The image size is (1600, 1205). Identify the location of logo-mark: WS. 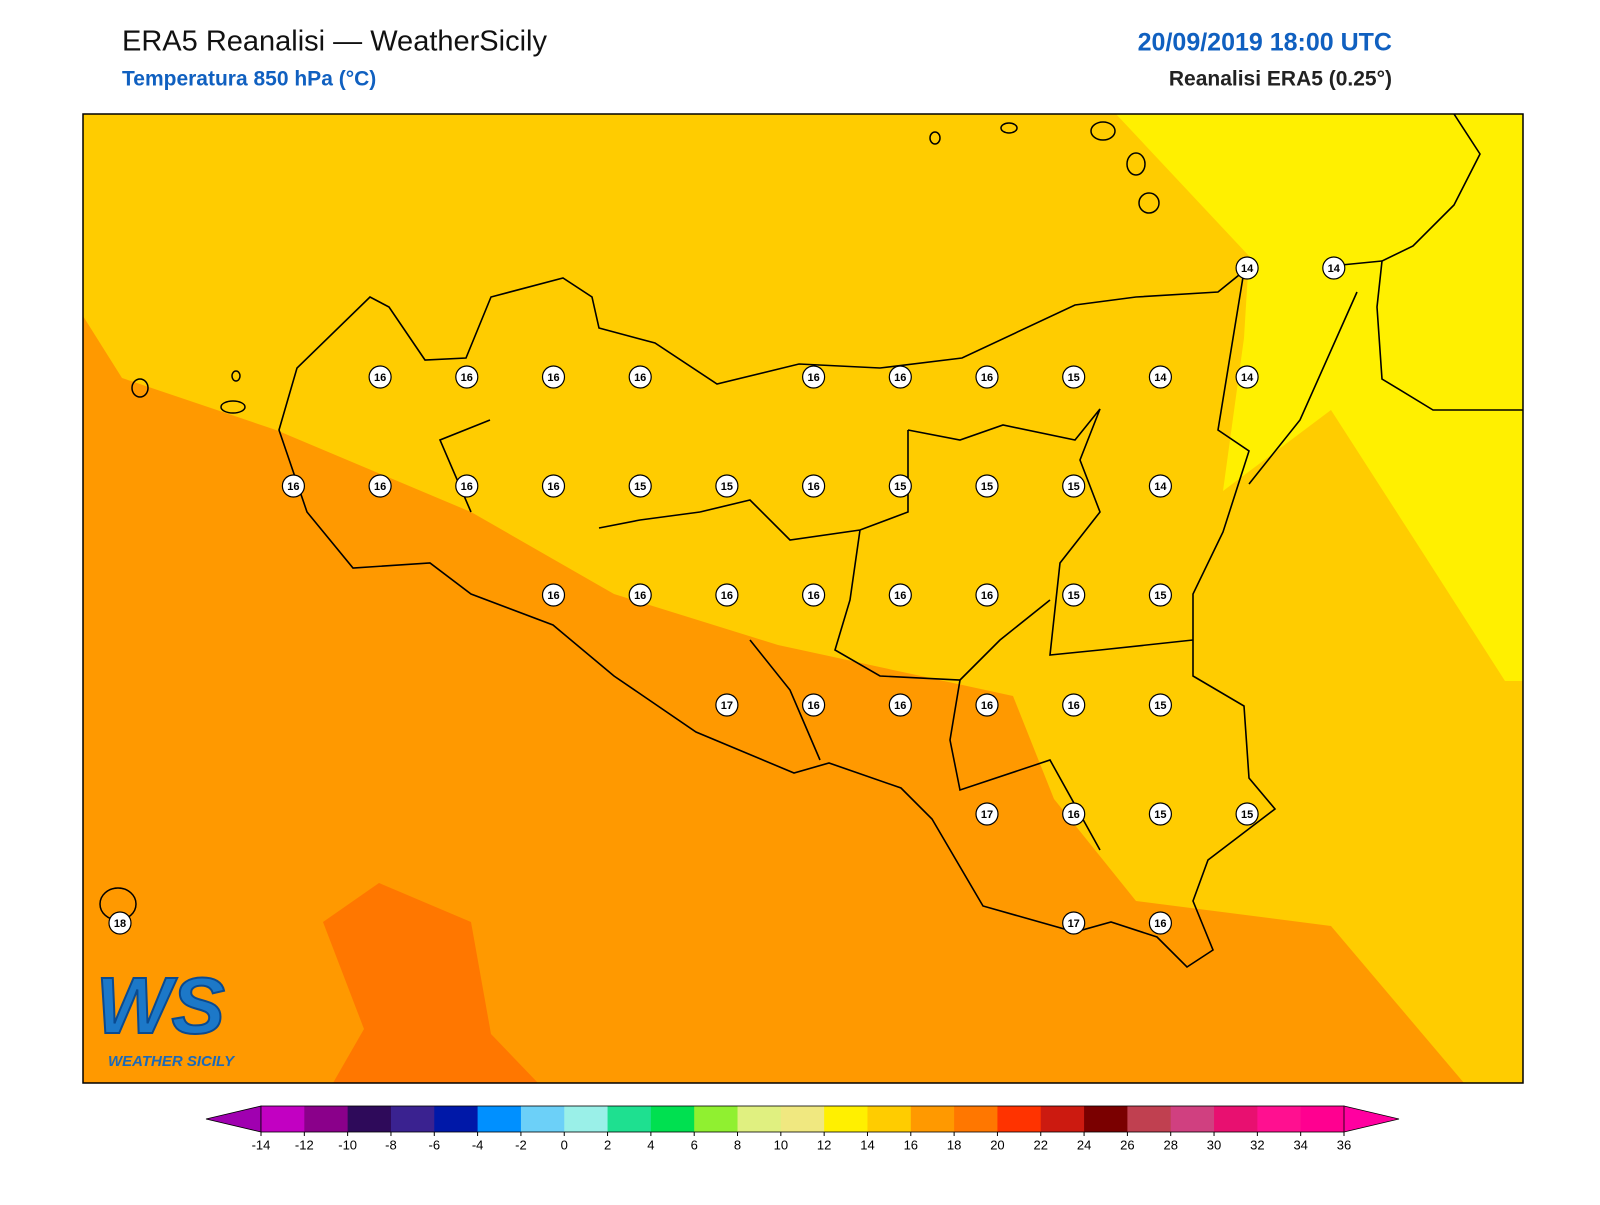
(160, 1005).